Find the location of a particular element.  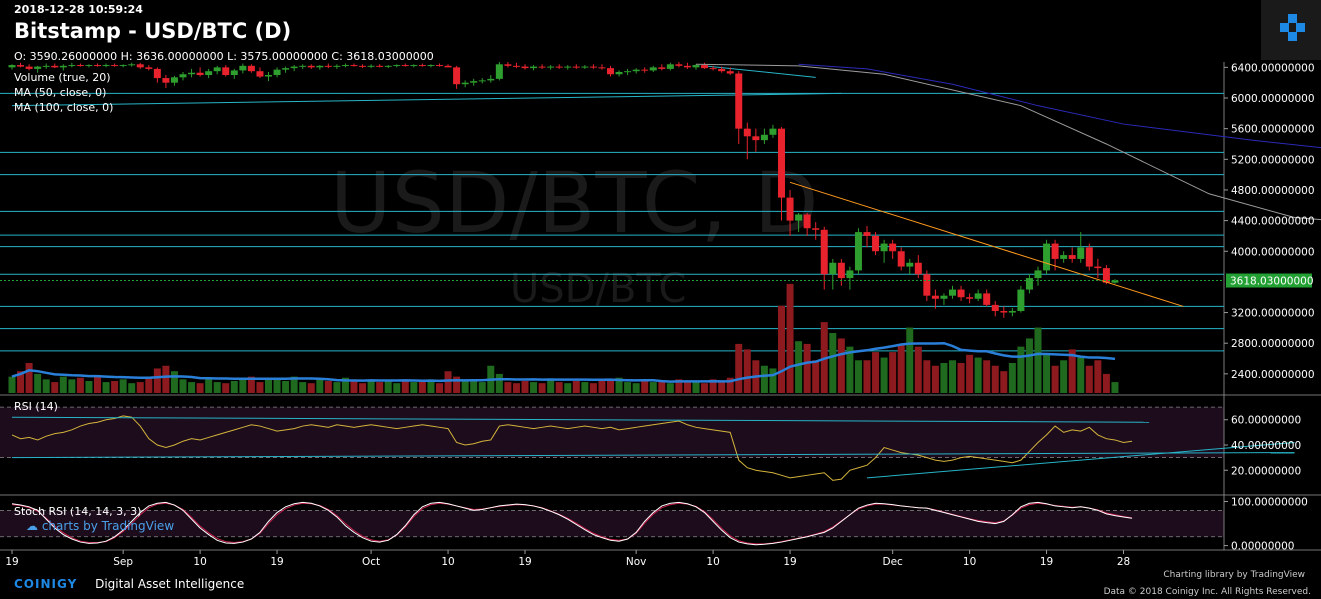

stoch-rsi-indicator is located at coordinates (572, 523).